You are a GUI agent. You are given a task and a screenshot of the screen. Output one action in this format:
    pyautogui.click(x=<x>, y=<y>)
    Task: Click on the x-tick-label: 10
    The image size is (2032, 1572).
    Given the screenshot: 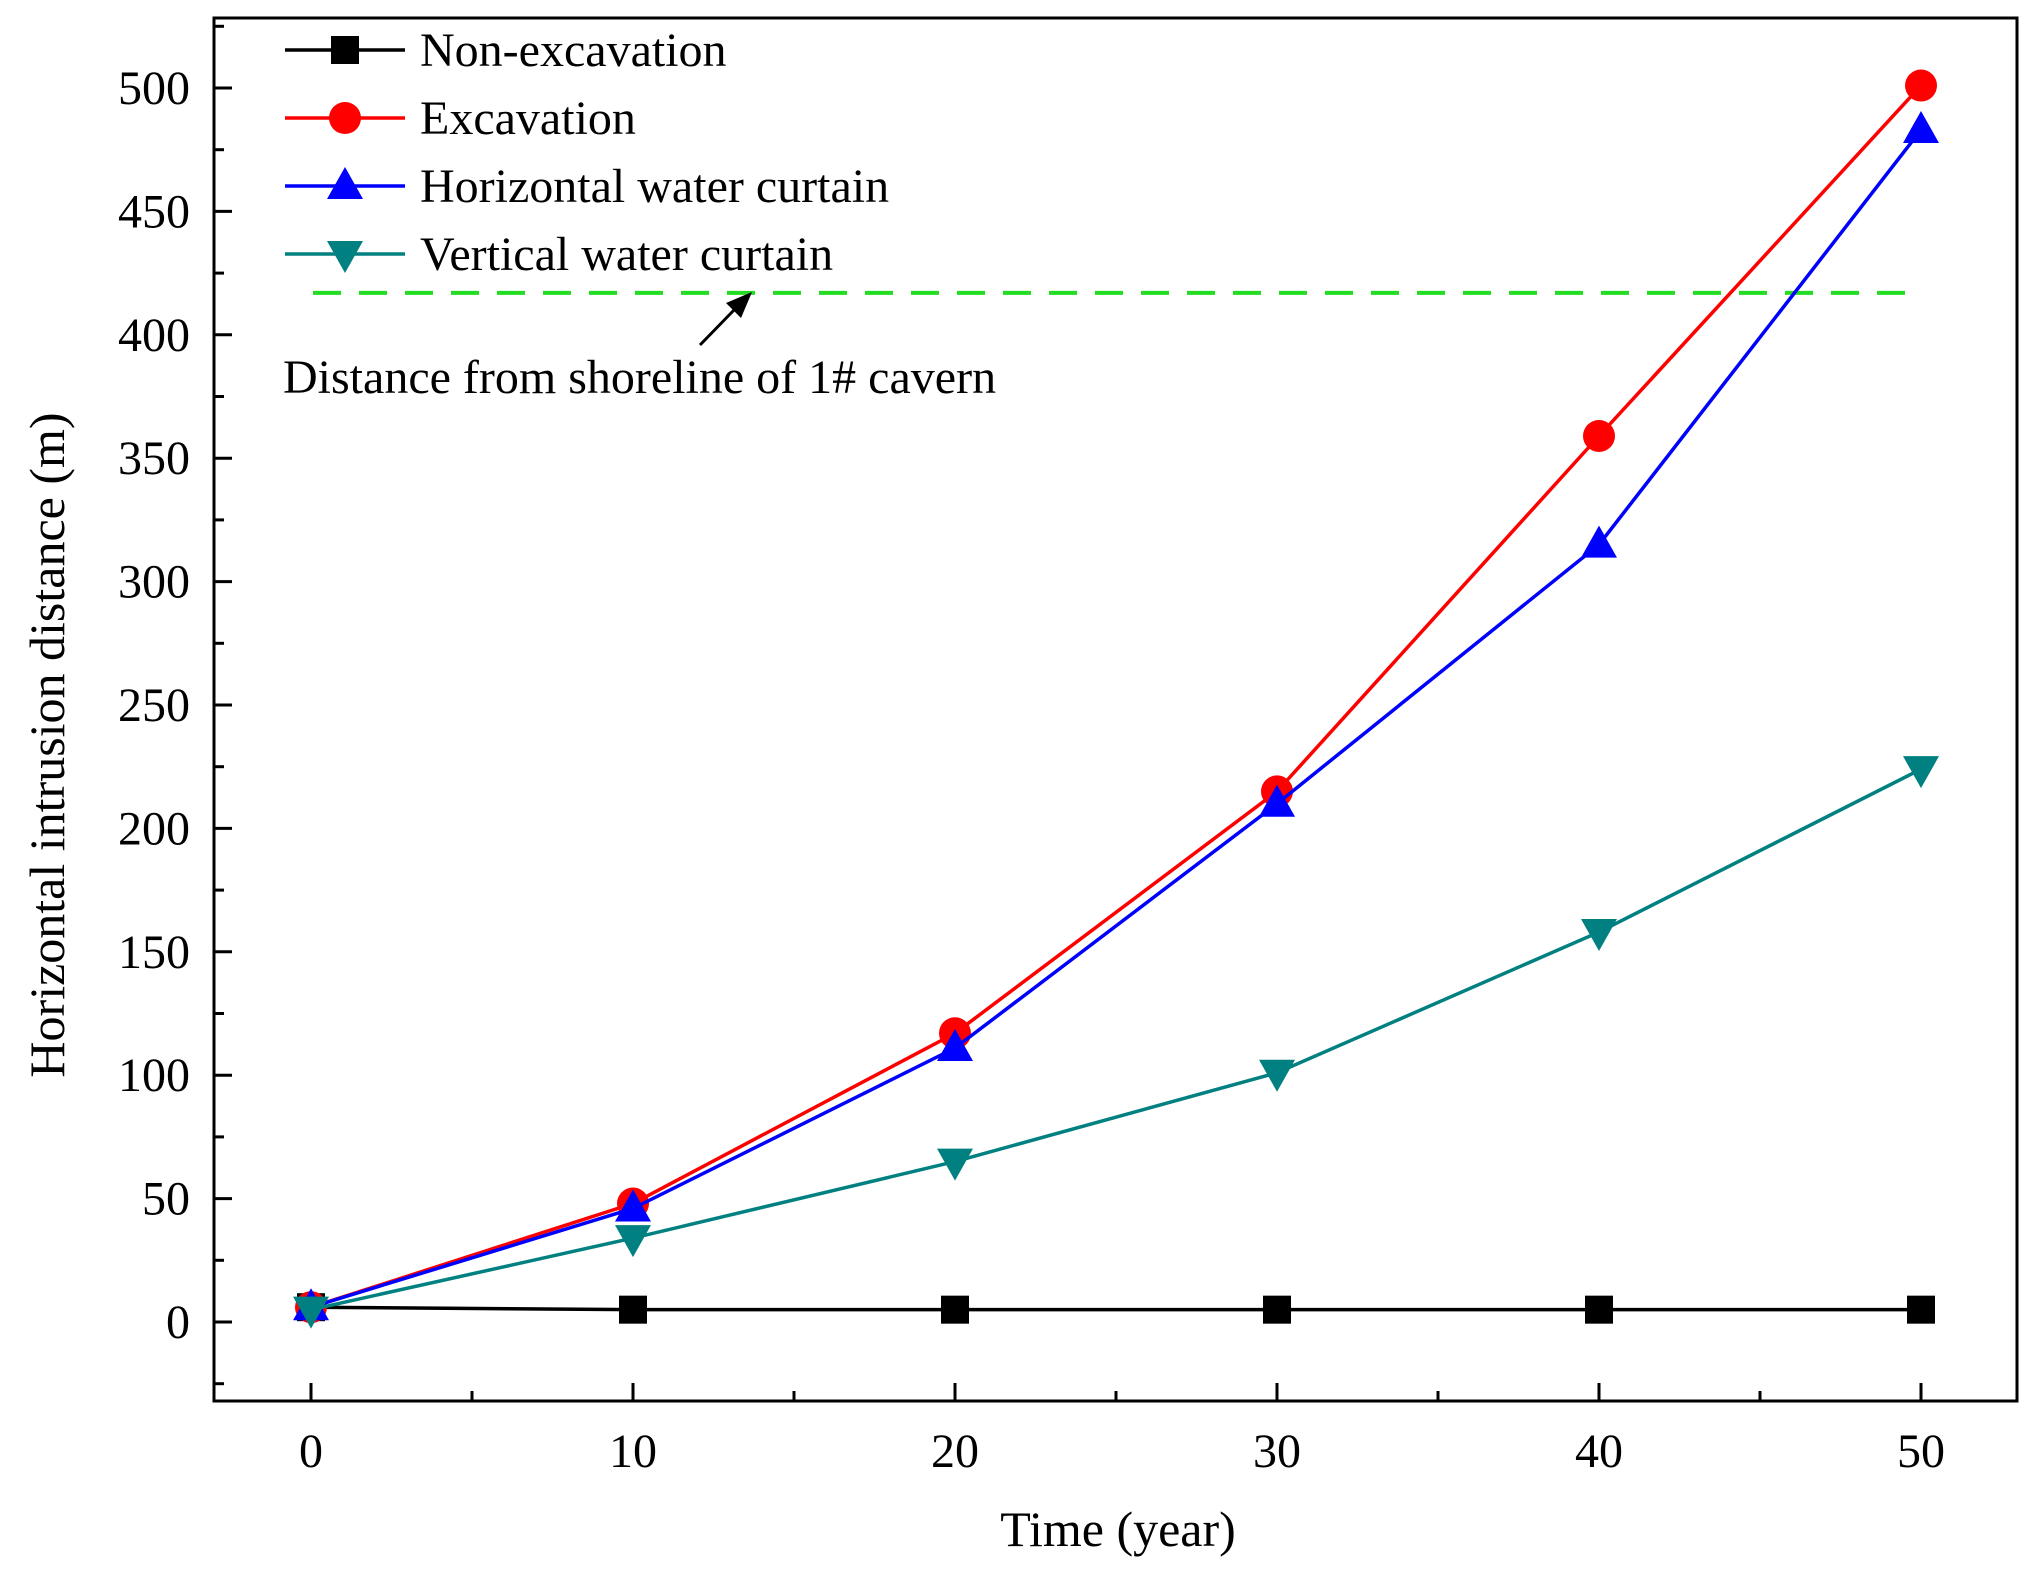 What is the action you would take?
    pyautogui.click(x=633, y=1451)
    